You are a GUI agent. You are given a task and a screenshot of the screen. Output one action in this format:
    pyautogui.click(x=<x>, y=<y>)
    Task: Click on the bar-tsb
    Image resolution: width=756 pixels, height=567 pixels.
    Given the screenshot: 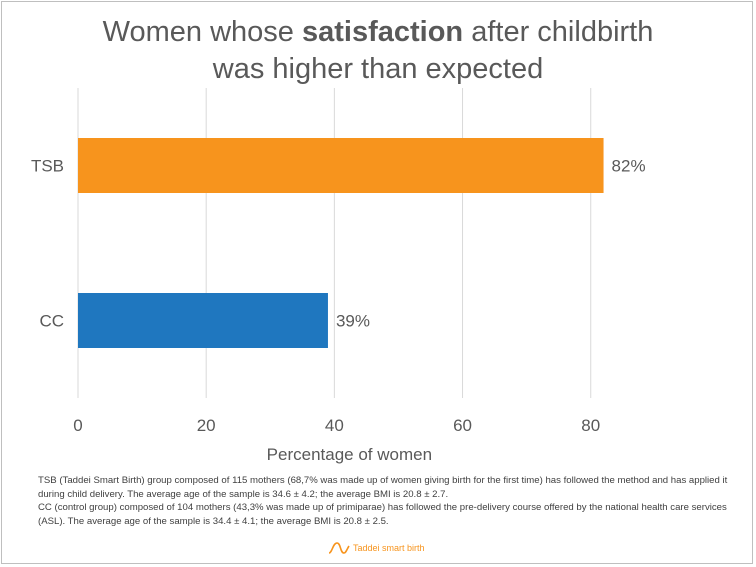 What is the action you would take?
    pyautogui.click(x=341, y=165)
    